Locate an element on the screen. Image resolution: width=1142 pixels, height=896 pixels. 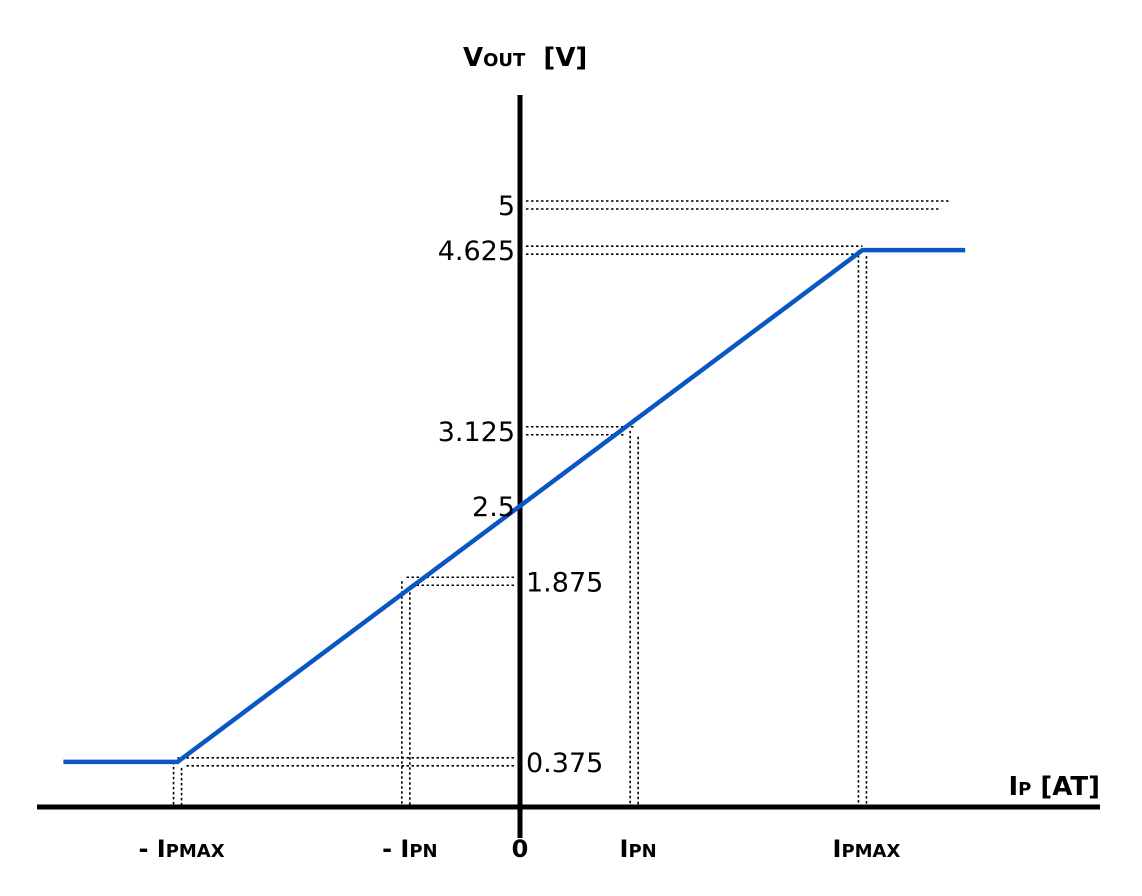
y-tick-label-4-625: 4.625 is located at coordinates (476, 251).